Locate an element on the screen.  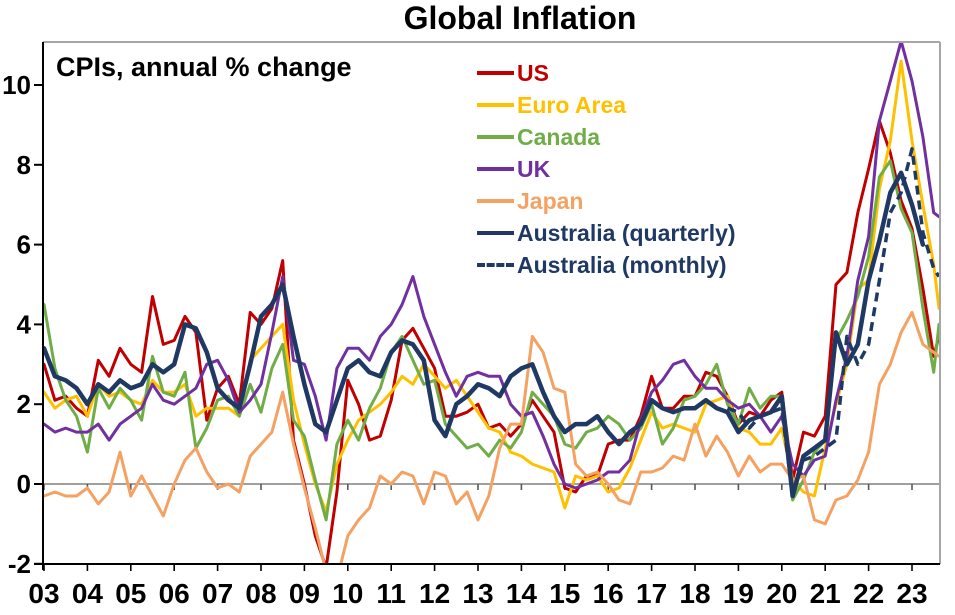
x-tick-label: 10 is located at coordinates (347, 593).